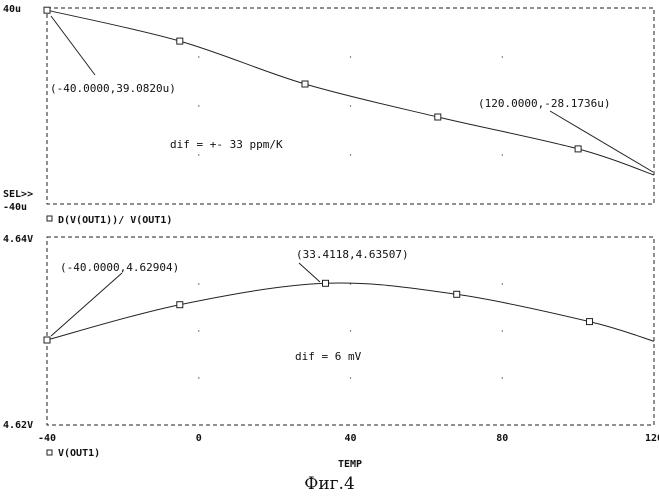 The image size is (659, 500). What do you see at coordinates (502, 438) in the screenshot?
I see `x-tick-label: 80` at bounding box center [502, 438].